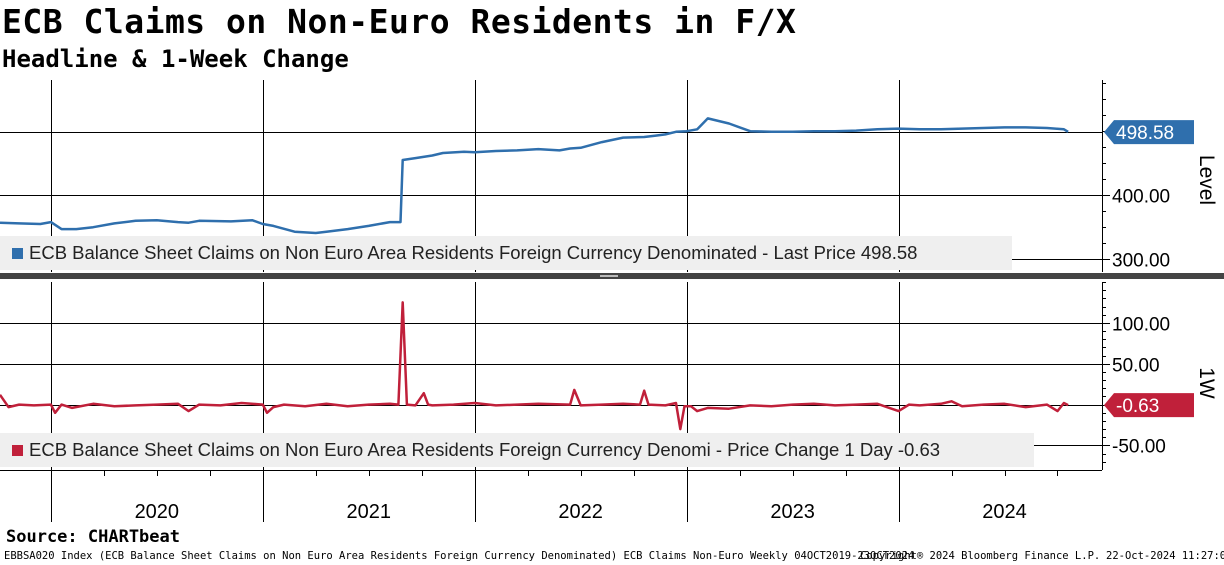 Image resolution: width=1224 pixels, height=565 pixels. I want to click on last-value-label-0: 498.58, so click(1145, 133).